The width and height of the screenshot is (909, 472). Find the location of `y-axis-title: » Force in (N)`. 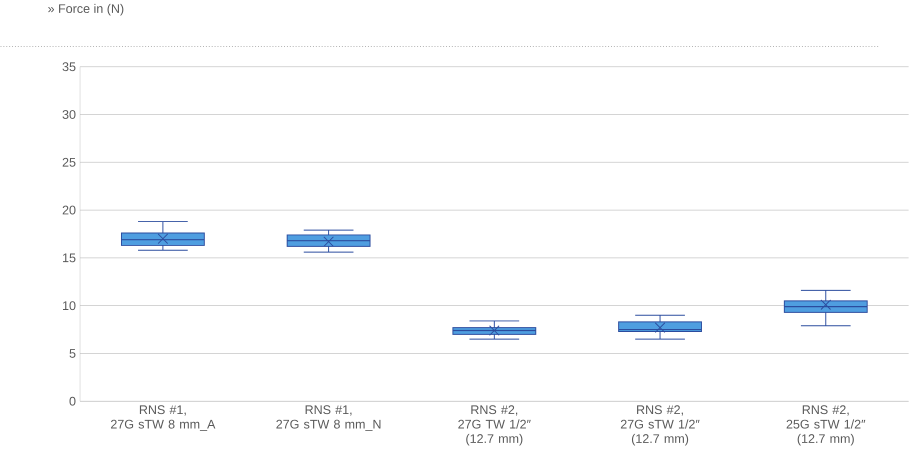

y-axis-title: » Force in (N) is located at coordinates (86, 10).